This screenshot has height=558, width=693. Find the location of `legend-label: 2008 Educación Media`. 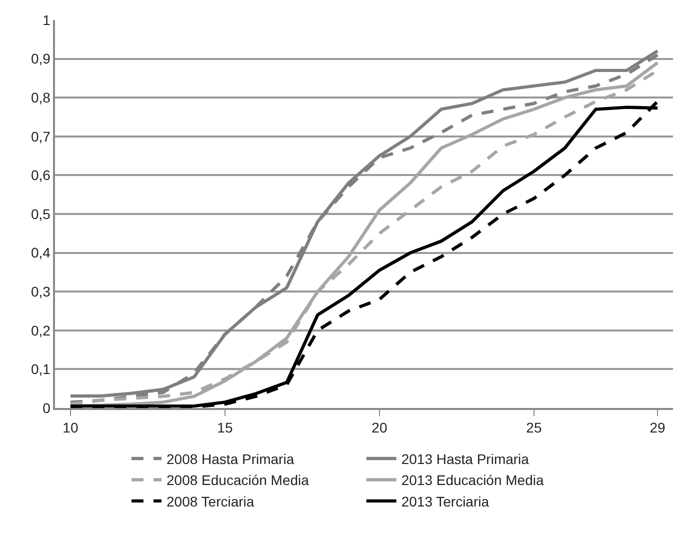

legend-label: 2008 Educación Media is located at coordinates (238, 480).